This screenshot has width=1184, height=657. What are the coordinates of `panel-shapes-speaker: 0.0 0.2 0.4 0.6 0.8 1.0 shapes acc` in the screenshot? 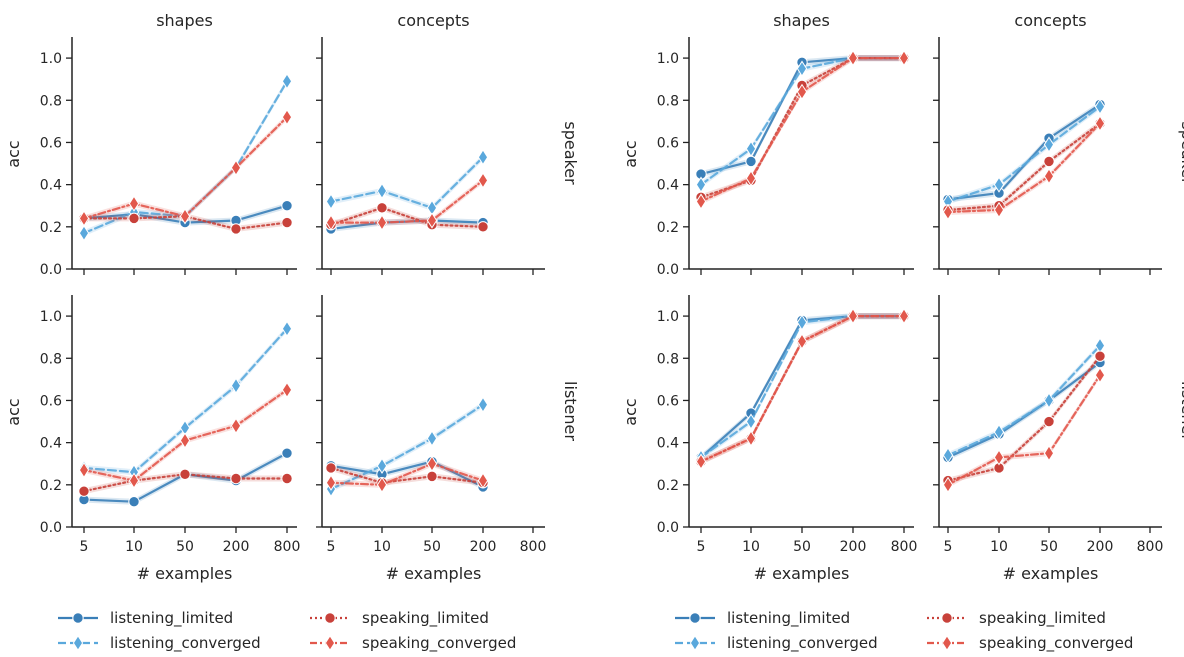 It's located at (767, 144).